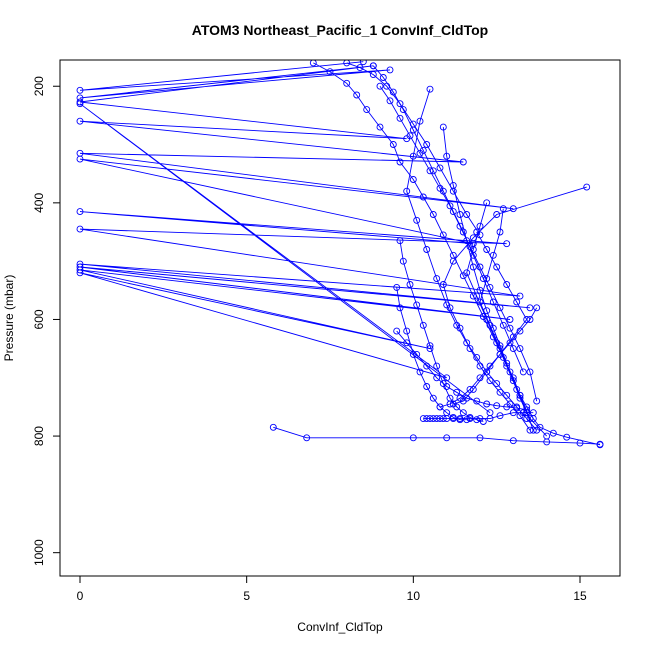 The image size is (650, 650). What do you see at coordinates (80, 596) in the screenshot?
I see `x-tick-label: 0` at bounding box center [80, 596].